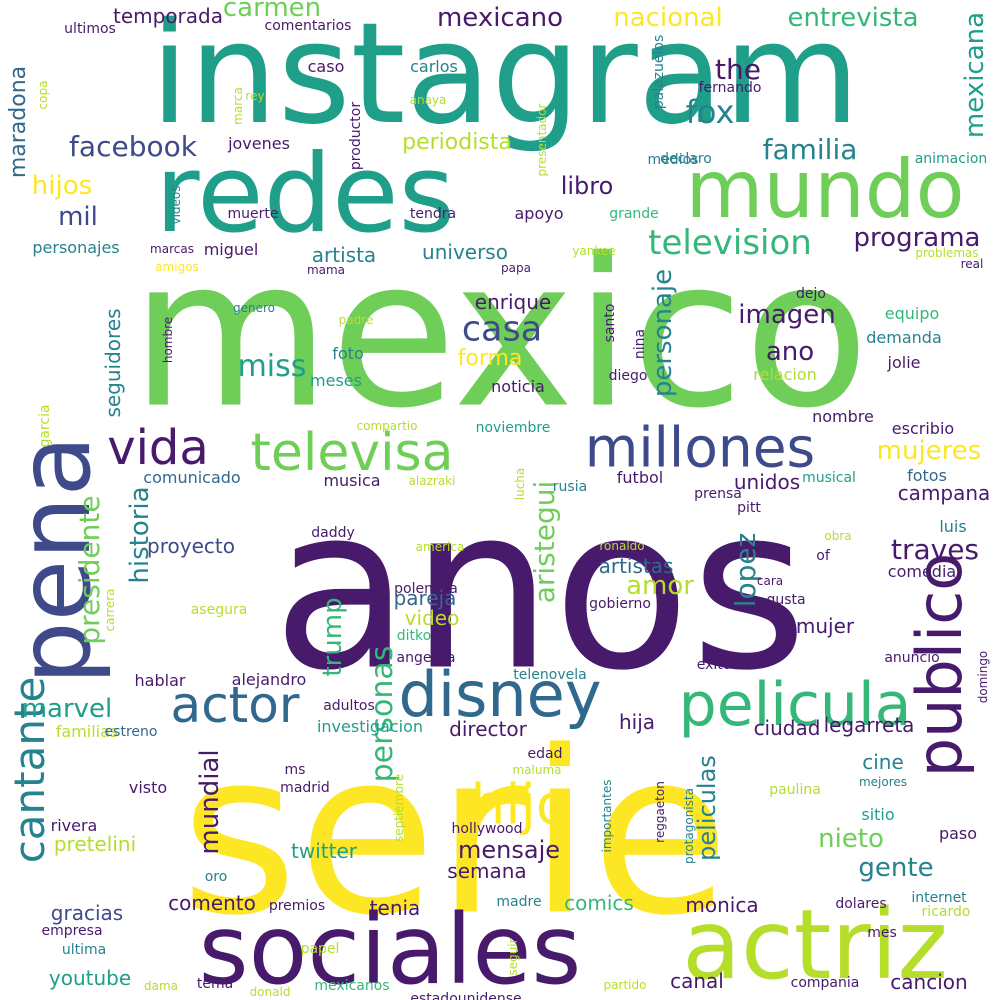 The image size is (1000, 1000). I want to click on word-videos: videos, so click(176, 205).